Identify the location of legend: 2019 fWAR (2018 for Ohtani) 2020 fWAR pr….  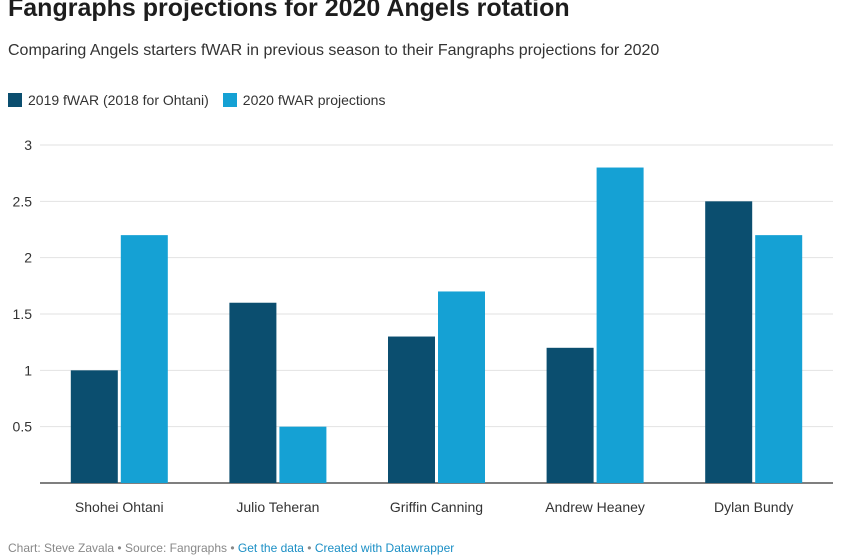
(203, 100).